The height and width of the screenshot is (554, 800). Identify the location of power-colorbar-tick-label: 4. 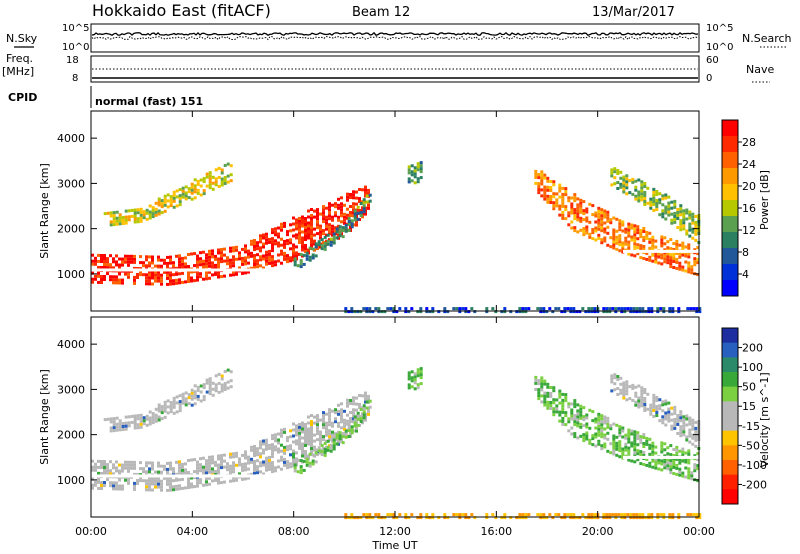
(745, 274).